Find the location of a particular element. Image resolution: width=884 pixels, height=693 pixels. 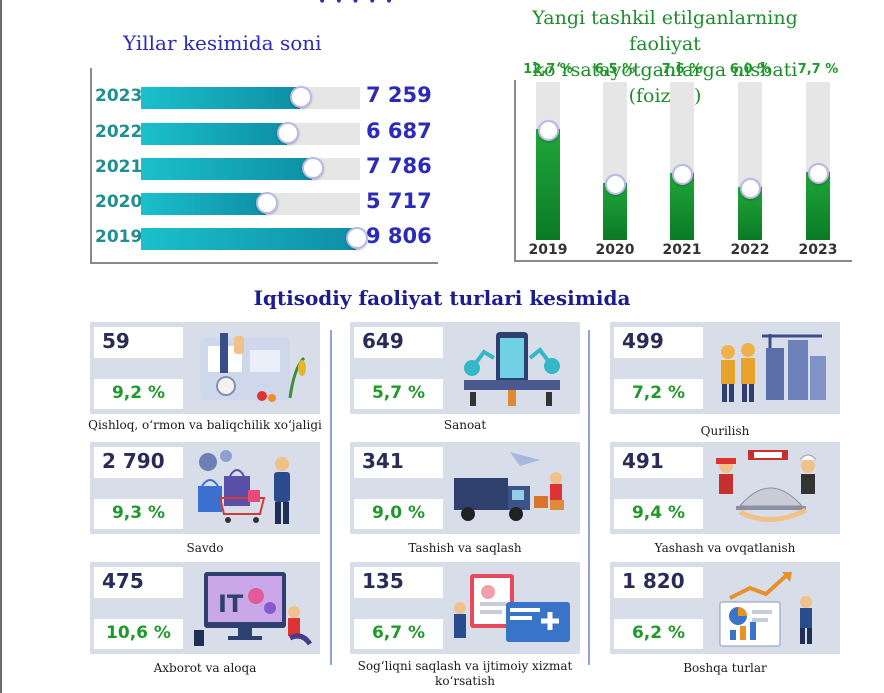

count-box: 475 is located at coordinates (138, 582).